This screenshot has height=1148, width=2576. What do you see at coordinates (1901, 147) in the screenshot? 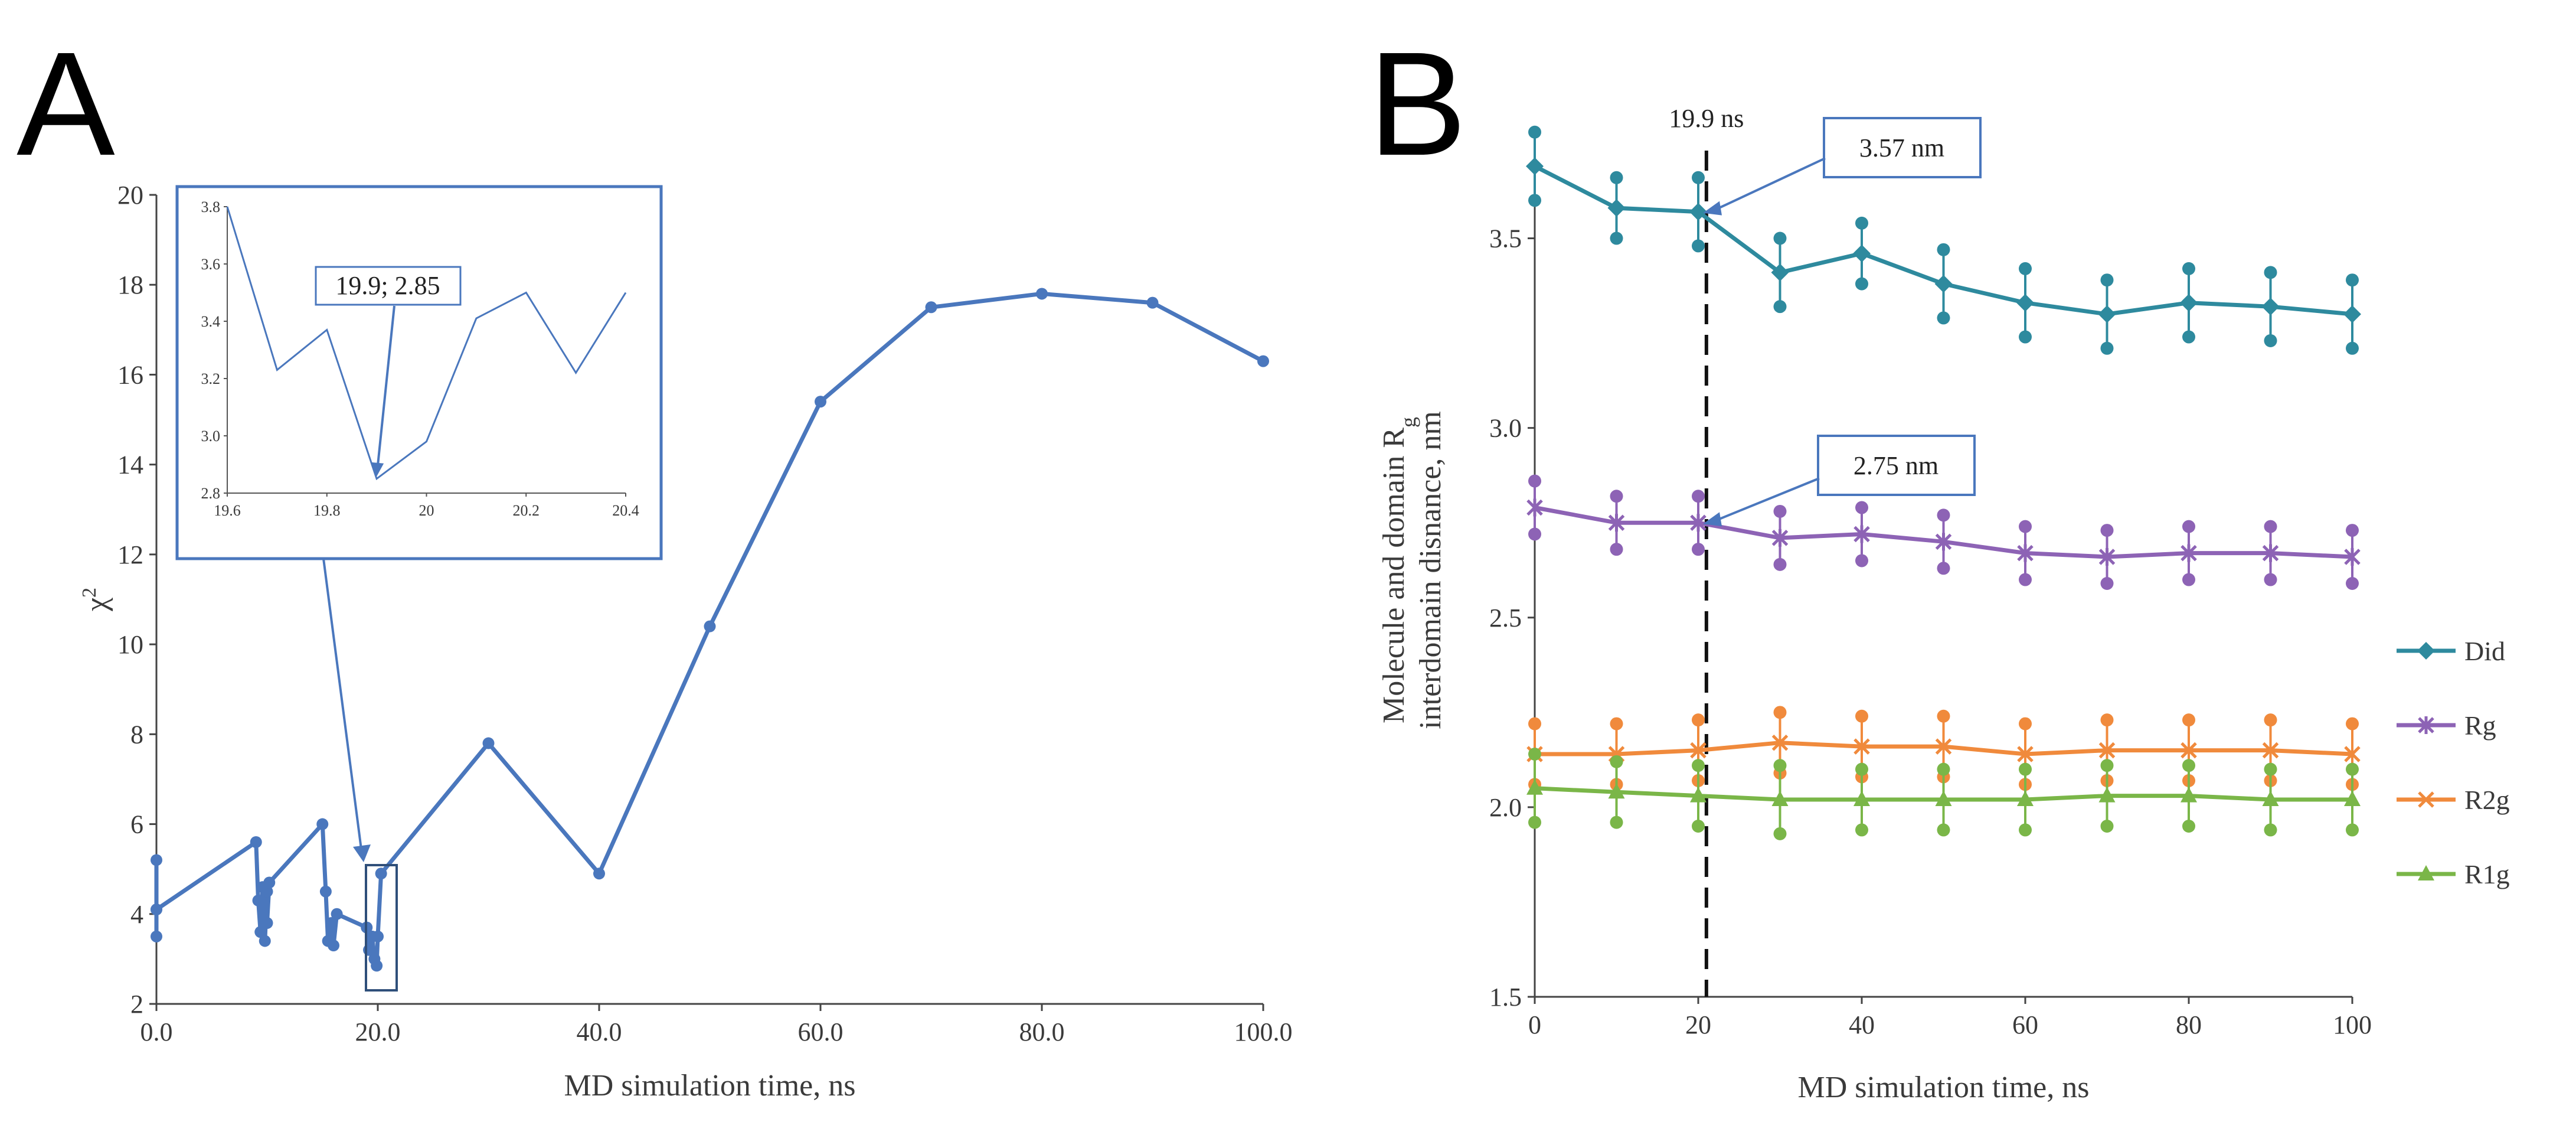
I see `panel-b-did-callout-text: 3.57 nm` at bounding box center [1901, 147].